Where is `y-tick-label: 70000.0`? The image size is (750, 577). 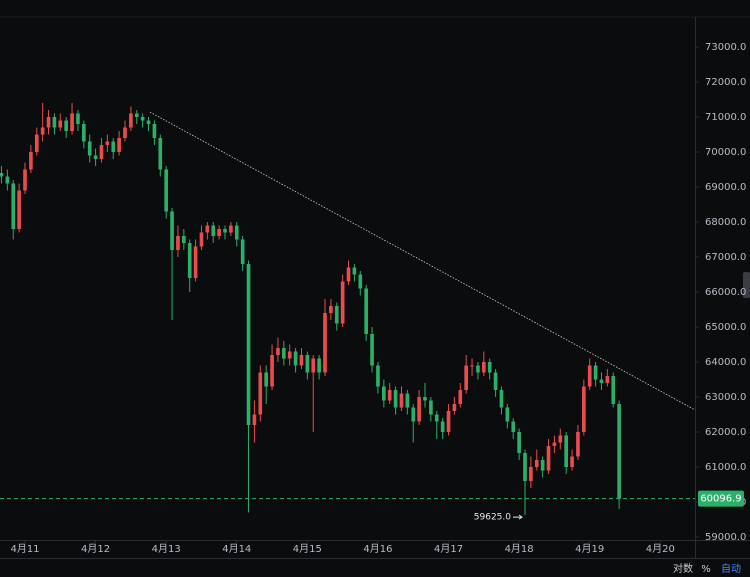 y-tick-label: 70000.0 is located at coordinates (725, 152).